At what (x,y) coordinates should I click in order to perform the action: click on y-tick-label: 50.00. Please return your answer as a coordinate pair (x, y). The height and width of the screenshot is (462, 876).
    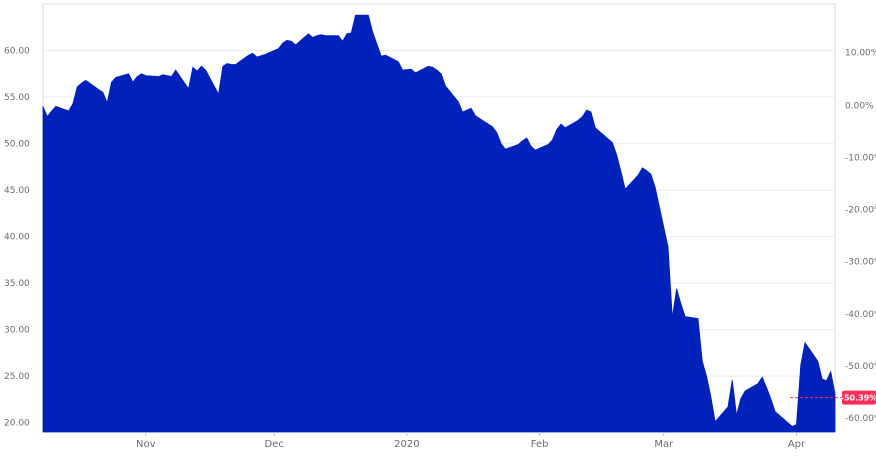
    Looking at the image, I should click on (17, 145).